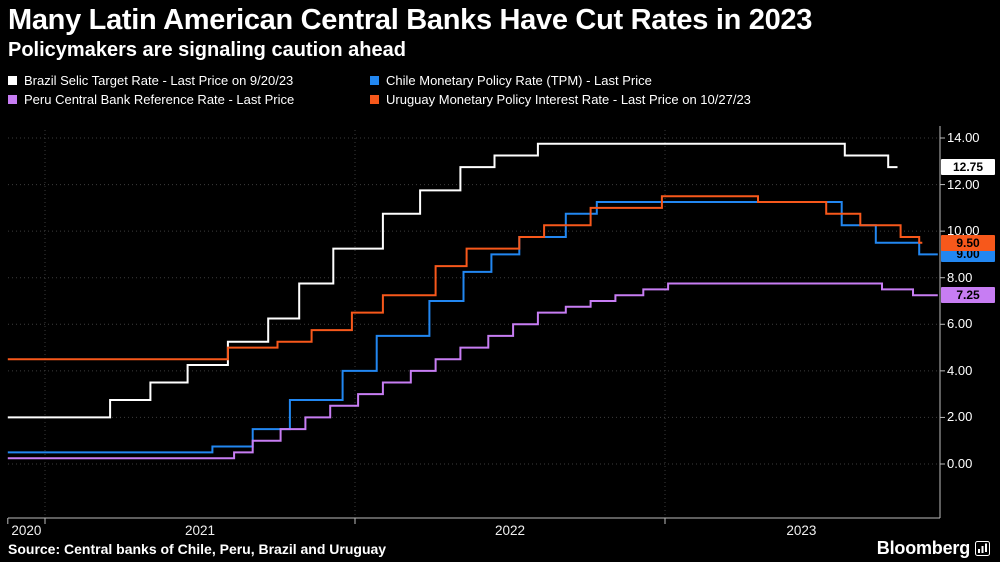  I want to click on peru-swatch-icon, so click(12, 99).